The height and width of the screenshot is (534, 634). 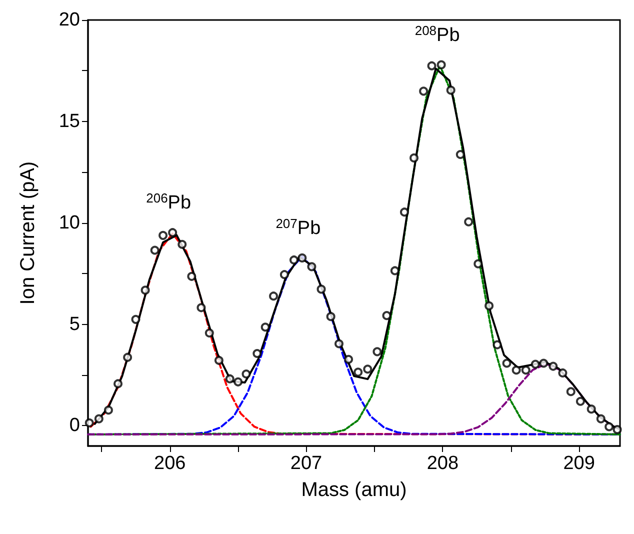 What do you see at coordinates (170, 463) in the screenshot?
I see `x-tick-label: 206` at bounding box center [170, 463].